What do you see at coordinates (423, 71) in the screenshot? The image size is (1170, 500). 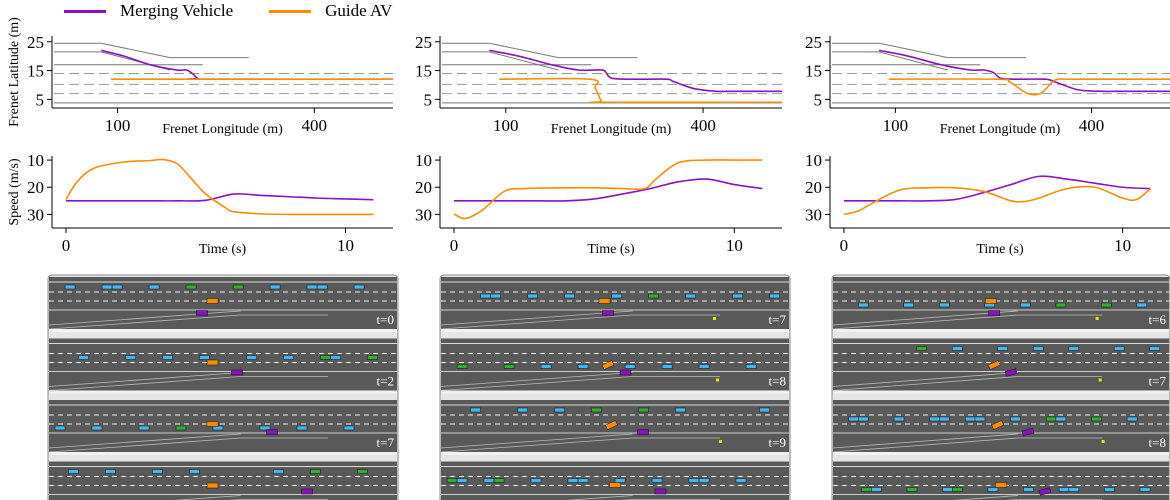 I see `y-tick-label: 15` at bounding box center [423, 71].